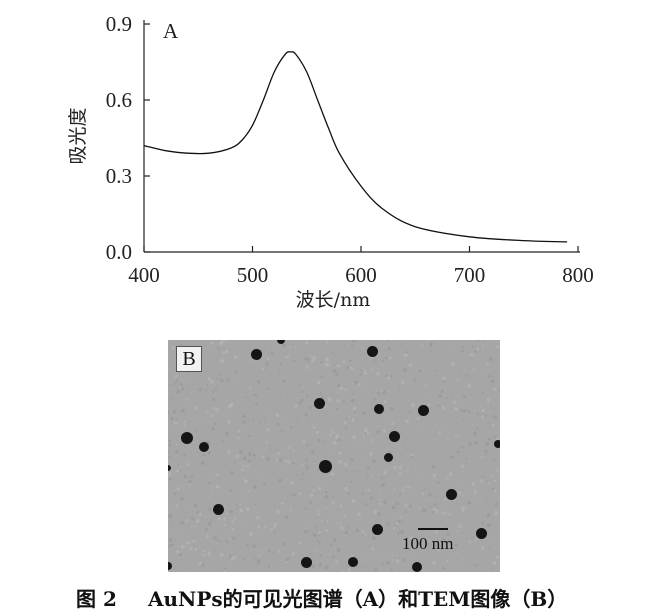 Image resolution: width=660 pixels, height=616 pixels. I want to click on caption-text: AuNPs的可见光图谱（A）和TEM图像（B）, so click(358, 599).